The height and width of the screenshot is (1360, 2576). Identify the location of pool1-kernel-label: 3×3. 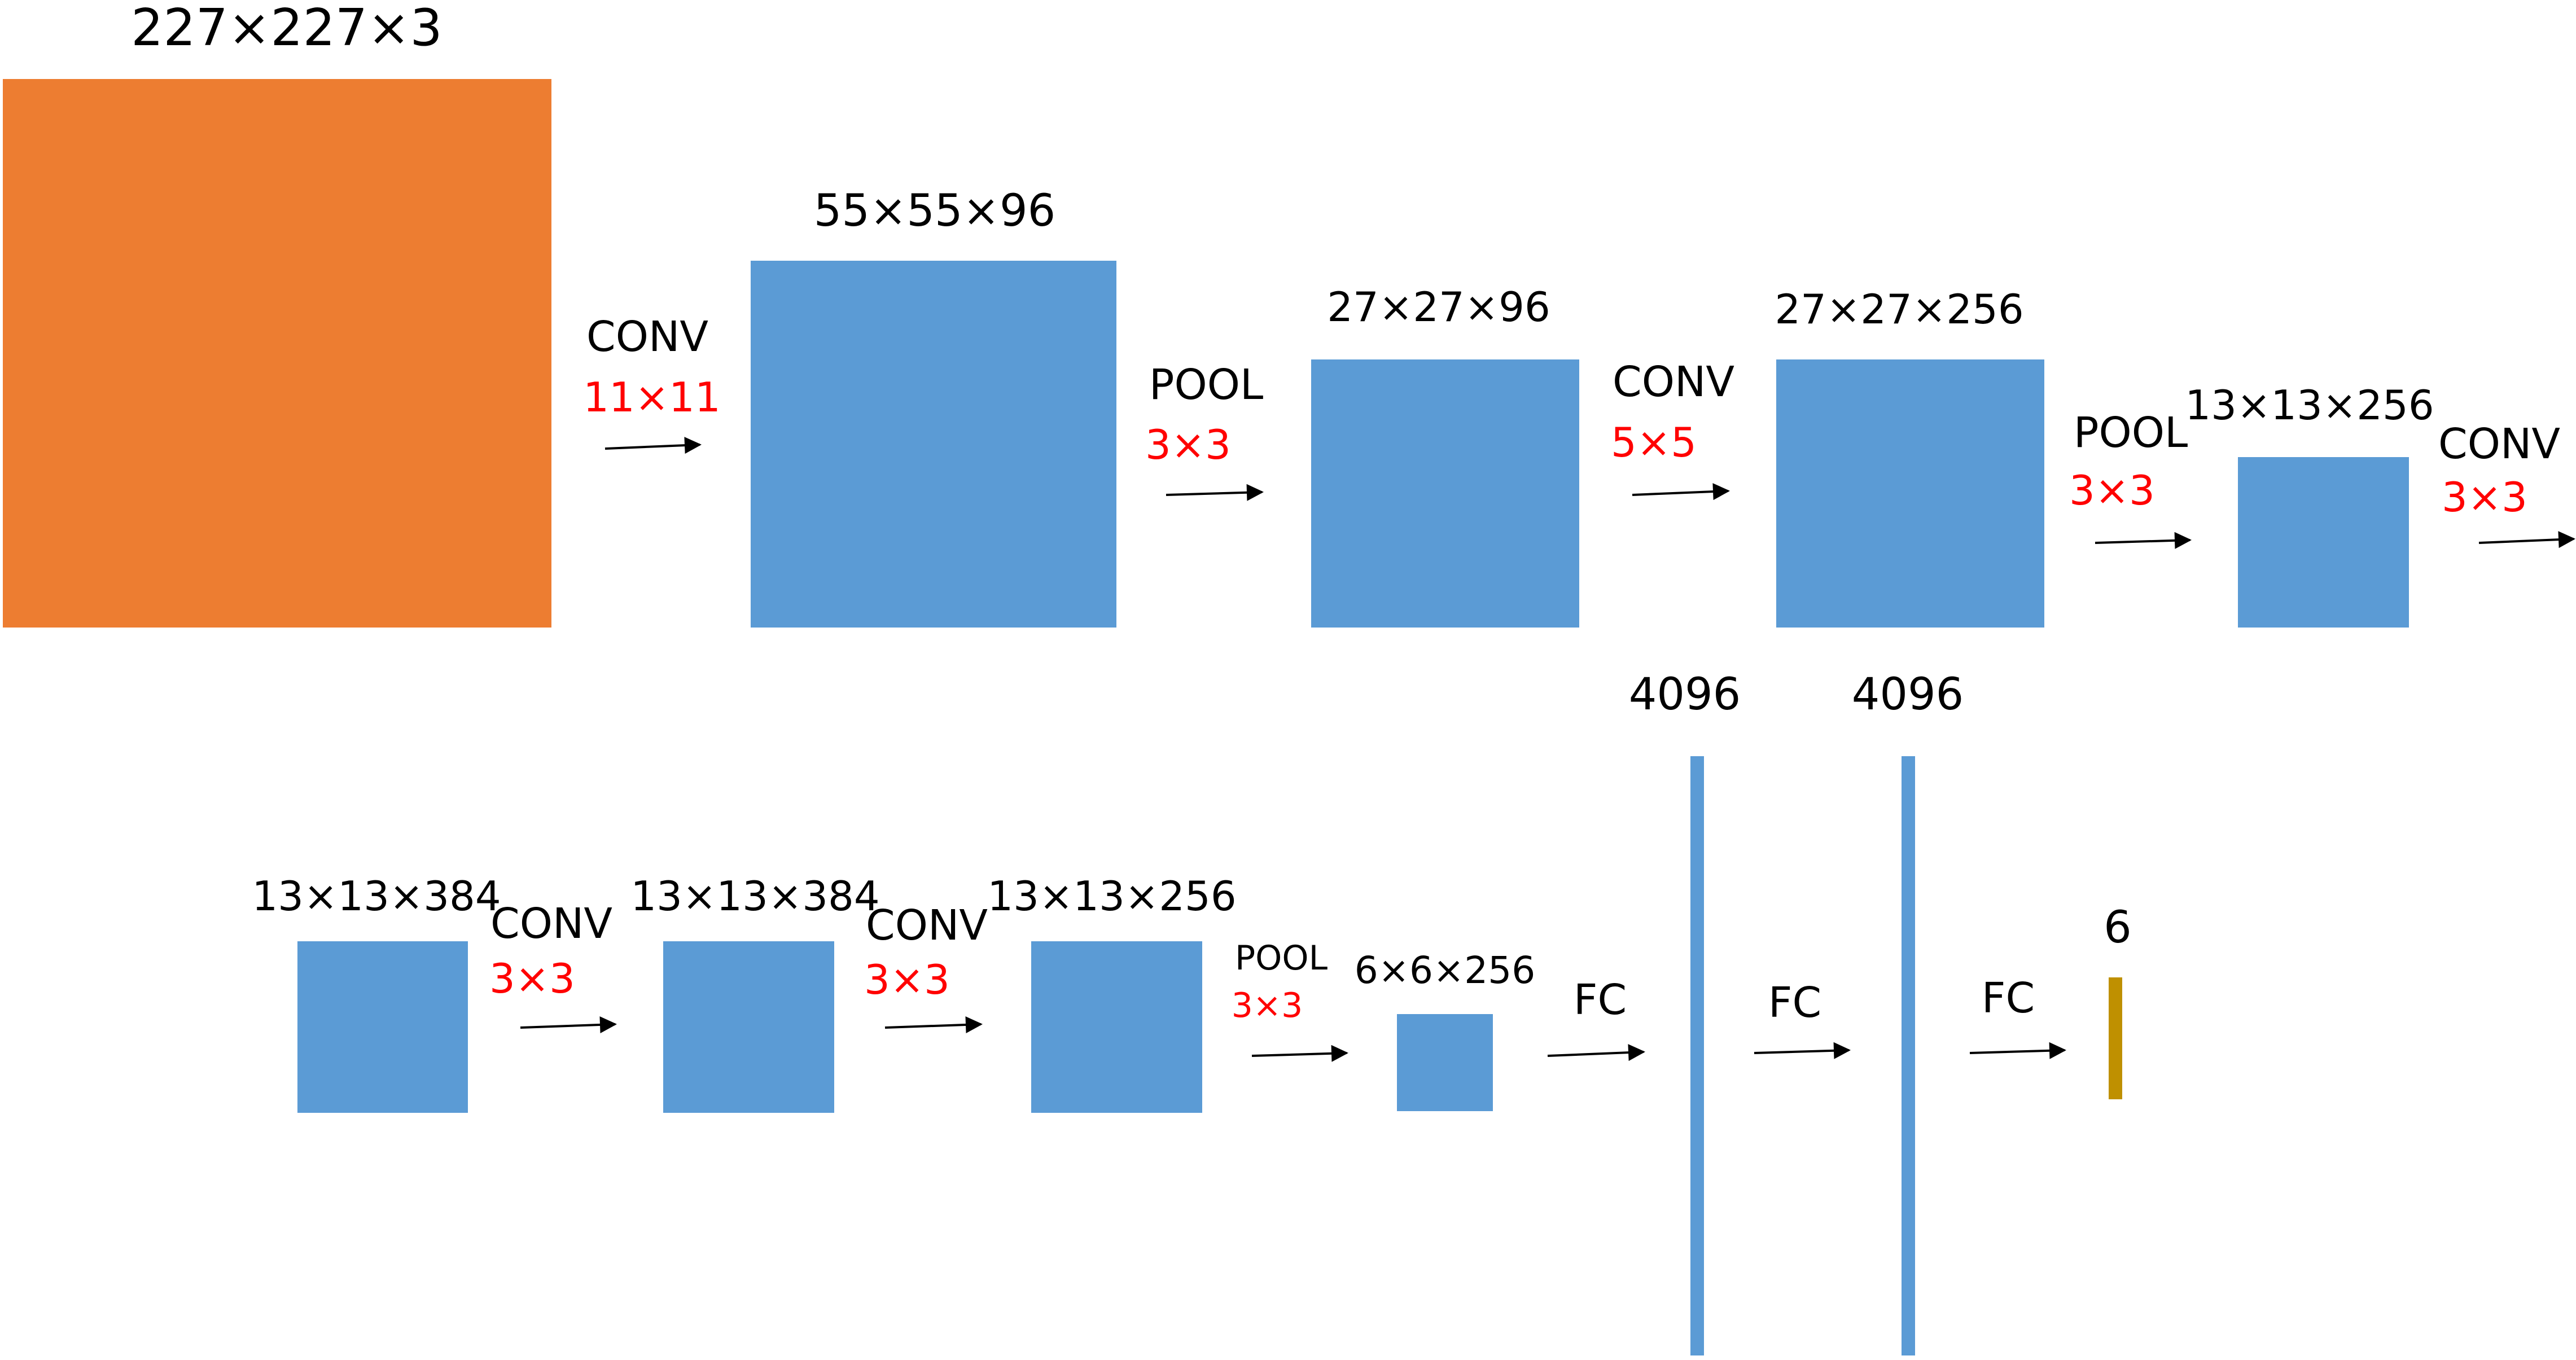
(1188, 444).